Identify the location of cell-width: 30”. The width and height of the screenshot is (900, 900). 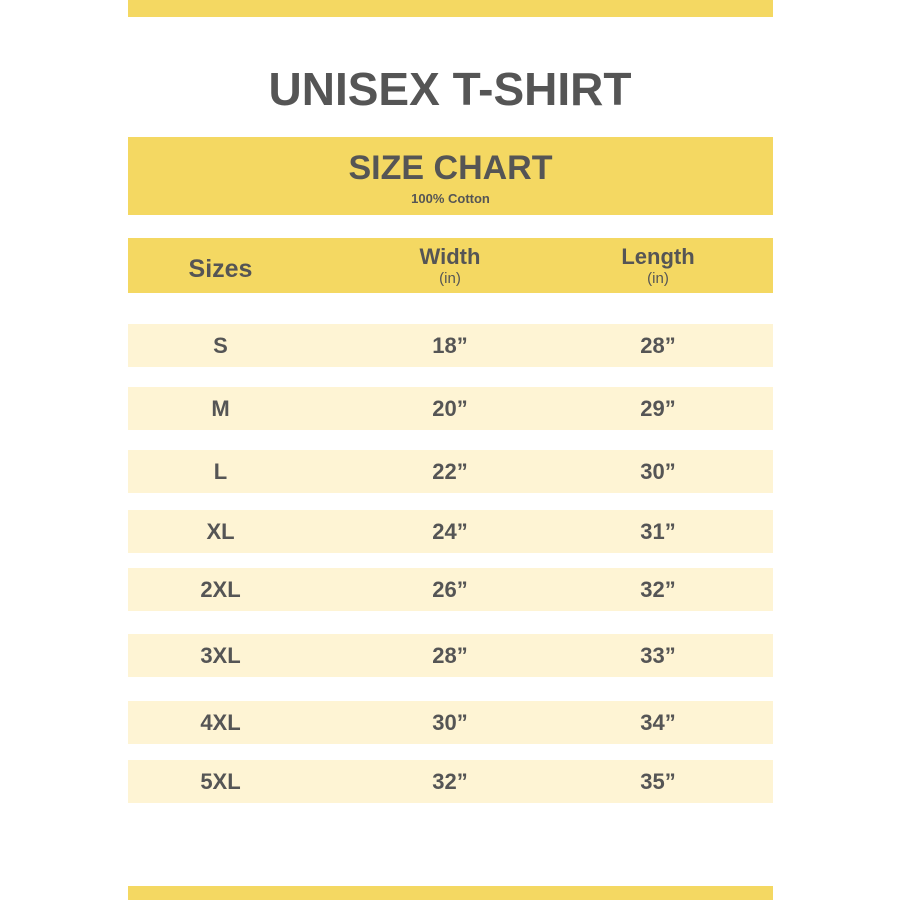
(450, 722).